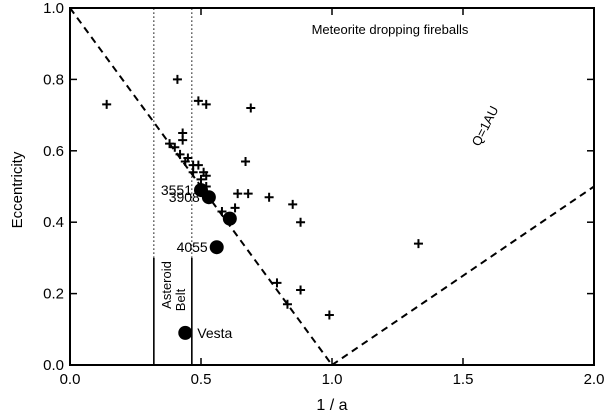 The height and width of the screenshot is (415, 604). What do you see at coordinates (166, 285) in the screenshot?
I see `asteroid-belt-label-line1: Asteroid` at bounding box center [166, 285].